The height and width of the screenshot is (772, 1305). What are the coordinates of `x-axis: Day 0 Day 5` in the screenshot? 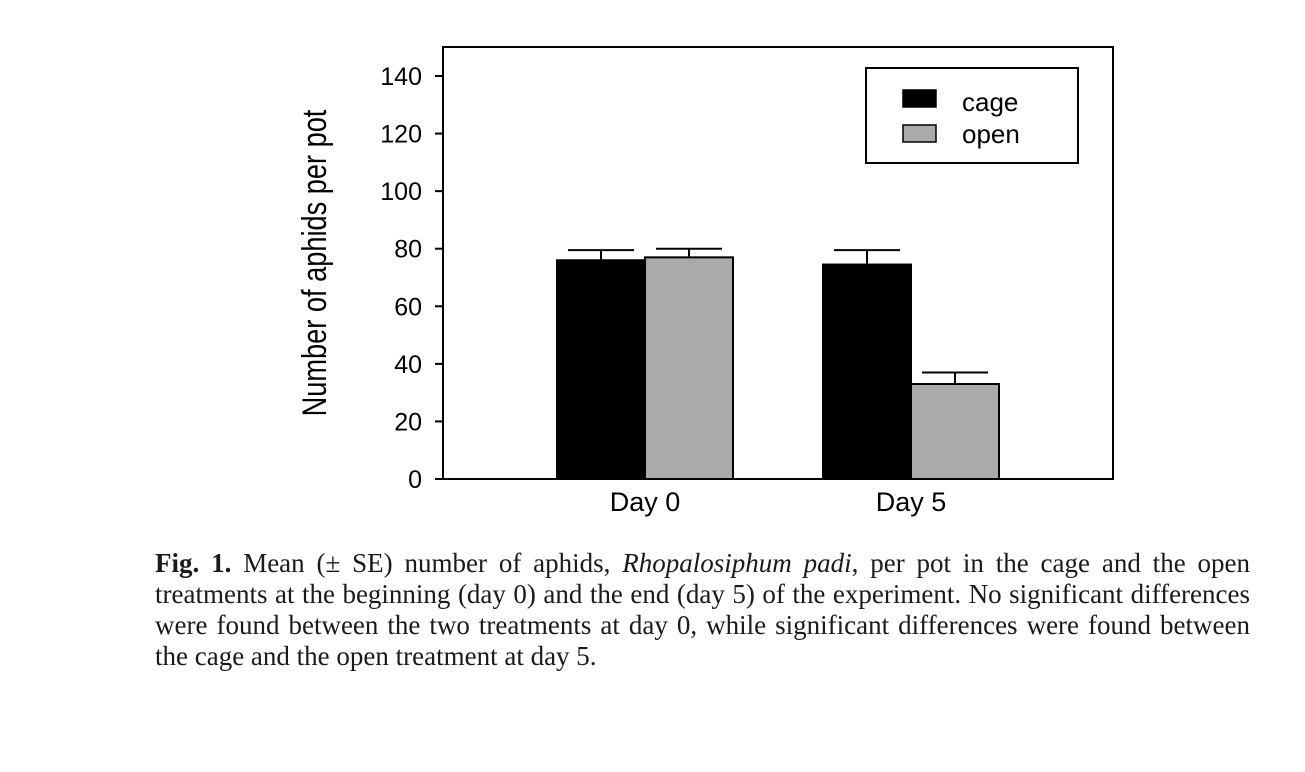 It's located at (778, 502).